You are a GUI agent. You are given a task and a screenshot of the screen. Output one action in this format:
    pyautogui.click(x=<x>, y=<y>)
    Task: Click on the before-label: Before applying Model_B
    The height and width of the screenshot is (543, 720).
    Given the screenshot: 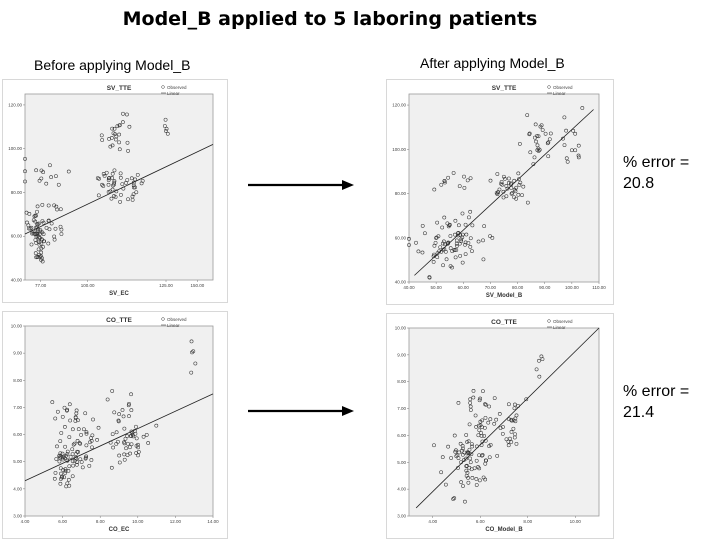 What is the action you would take?
    pyautogui.click(x=112, y=65)
    